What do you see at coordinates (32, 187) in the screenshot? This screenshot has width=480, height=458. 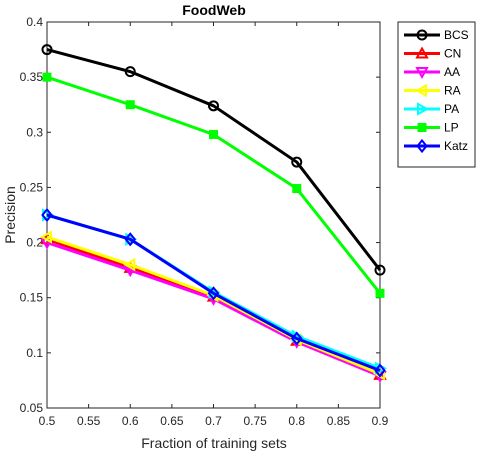 I see `y-tick-label: 0.25` at bounding box center [32, 187].